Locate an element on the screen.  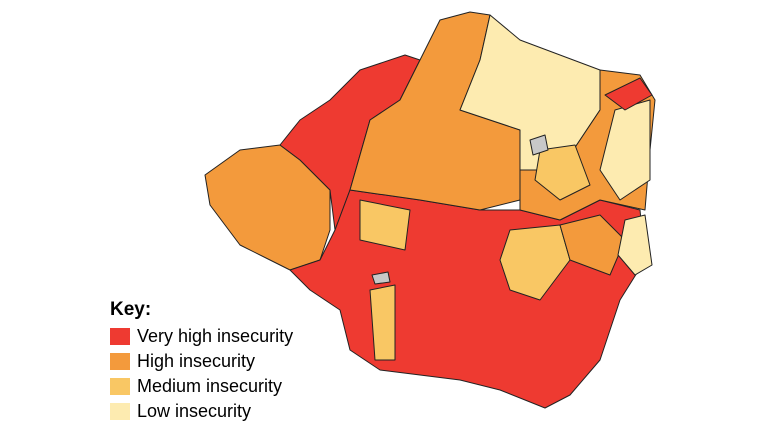
legend-label: Very high insecurity is located at coordinates (215, 336).